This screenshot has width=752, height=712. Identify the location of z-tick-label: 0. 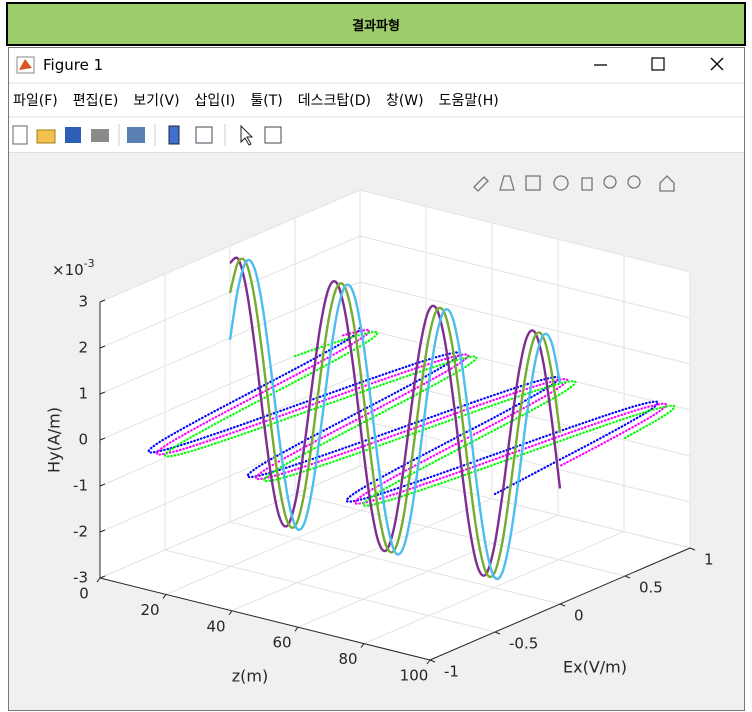
(83, 440).